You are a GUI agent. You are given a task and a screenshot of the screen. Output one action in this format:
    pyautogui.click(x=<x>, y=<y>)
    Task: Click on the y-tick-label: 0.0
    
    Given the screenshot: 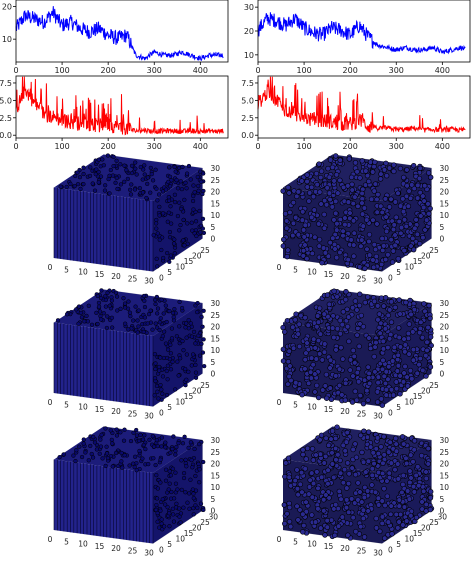 What is the action you would take?
    pyautogui.click(x=6, y=135)
    